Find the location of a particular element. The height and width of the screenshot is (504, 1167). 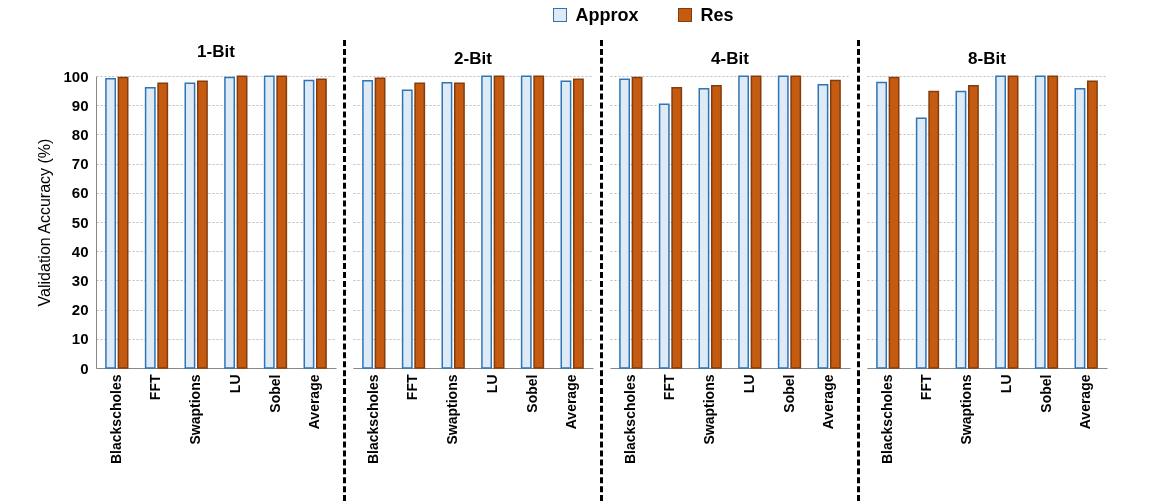

y-tick-label: 20 is located at coordinates (80, 310).